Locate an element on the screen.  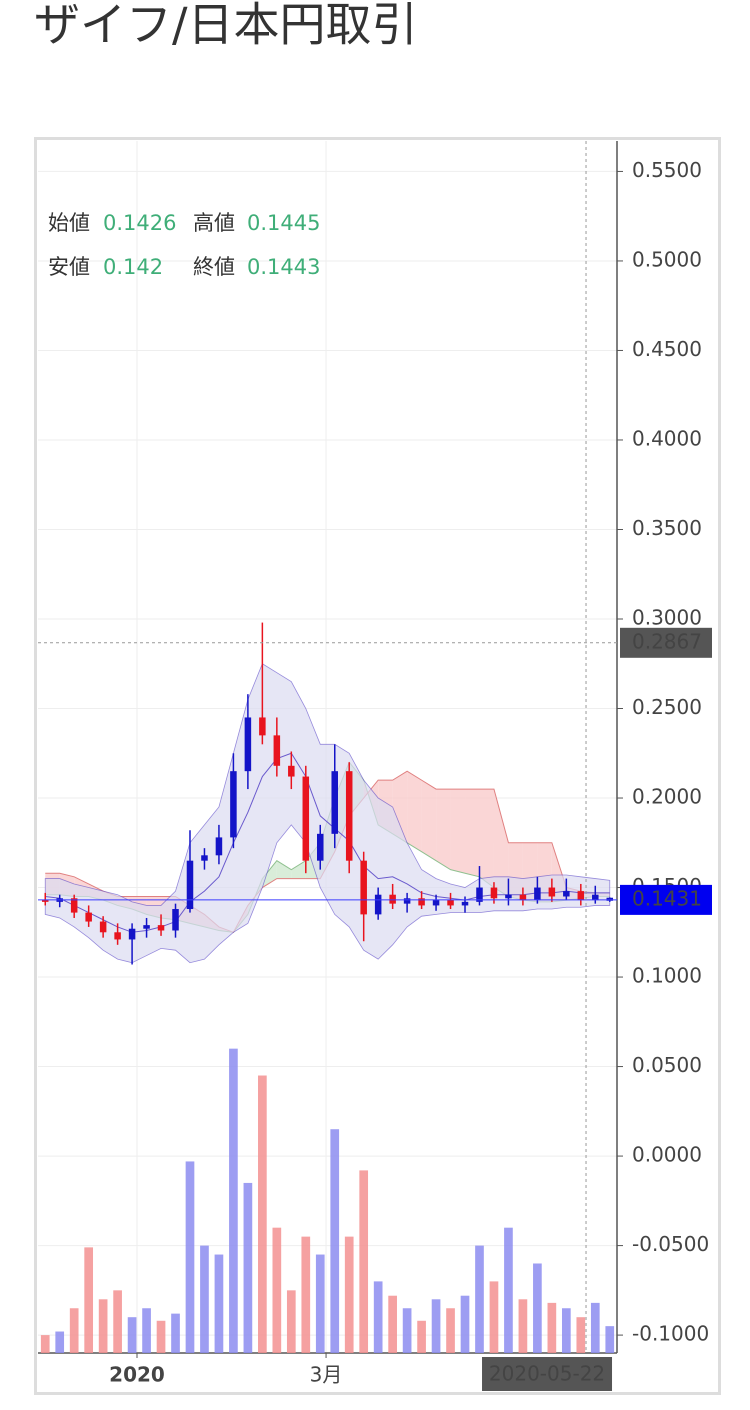
y-tick-label: -0.0500 is located at coordinates (670, 1244).